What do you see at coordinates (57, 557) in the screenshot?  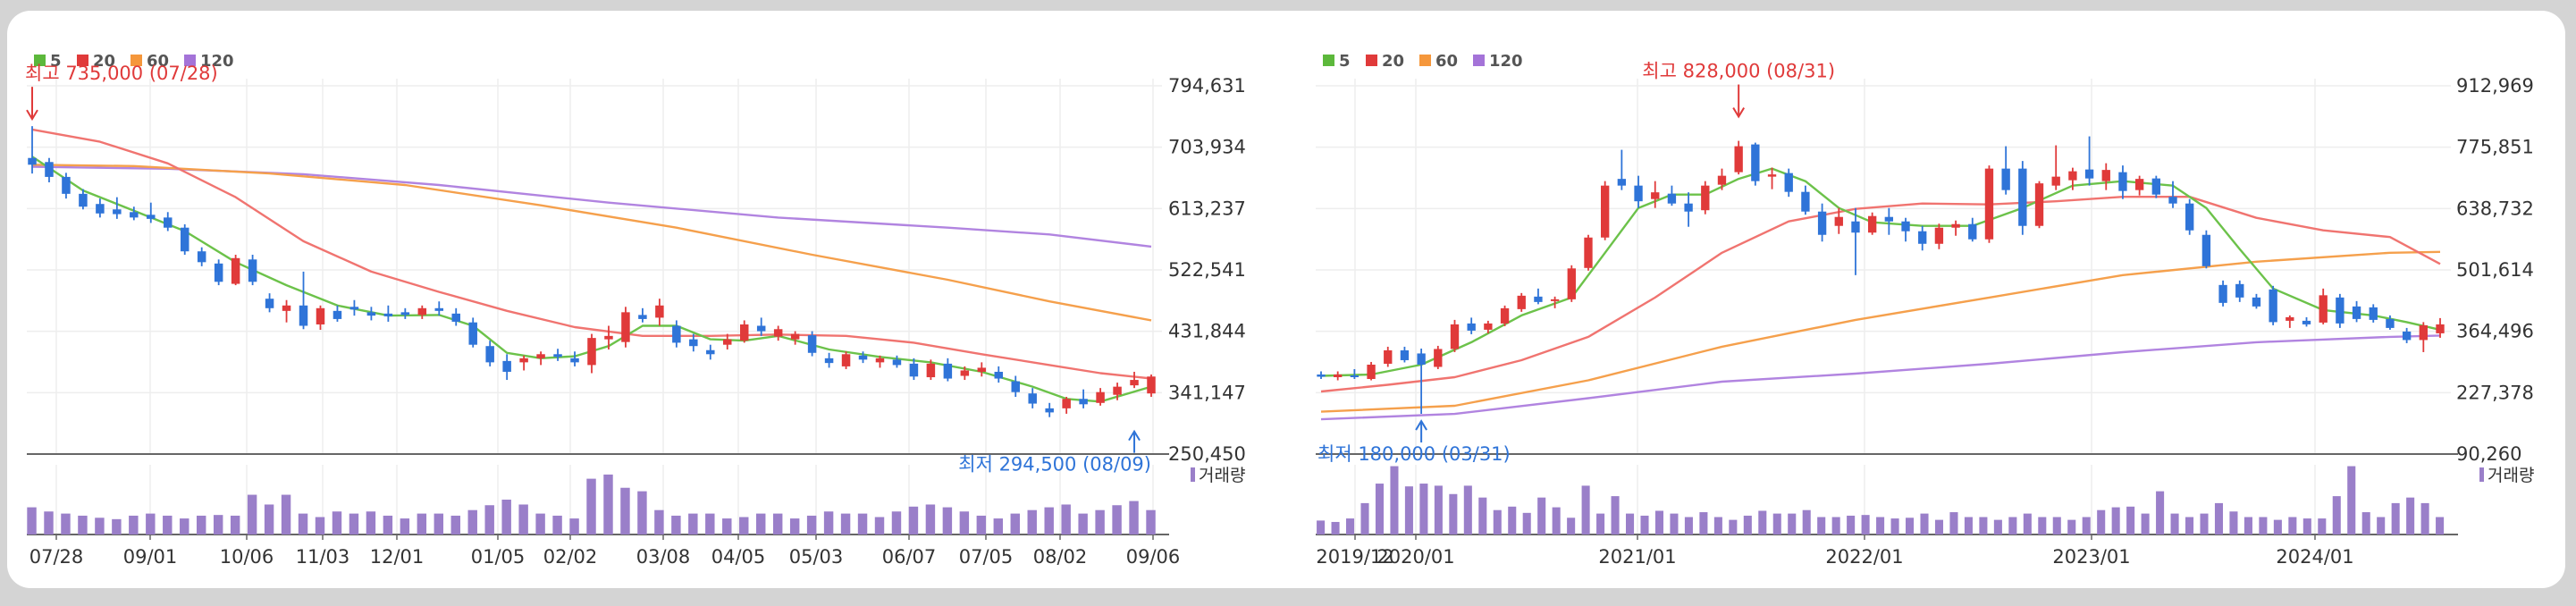 I see `x-tick-label: 07/28` at bounding box center [57, 557].